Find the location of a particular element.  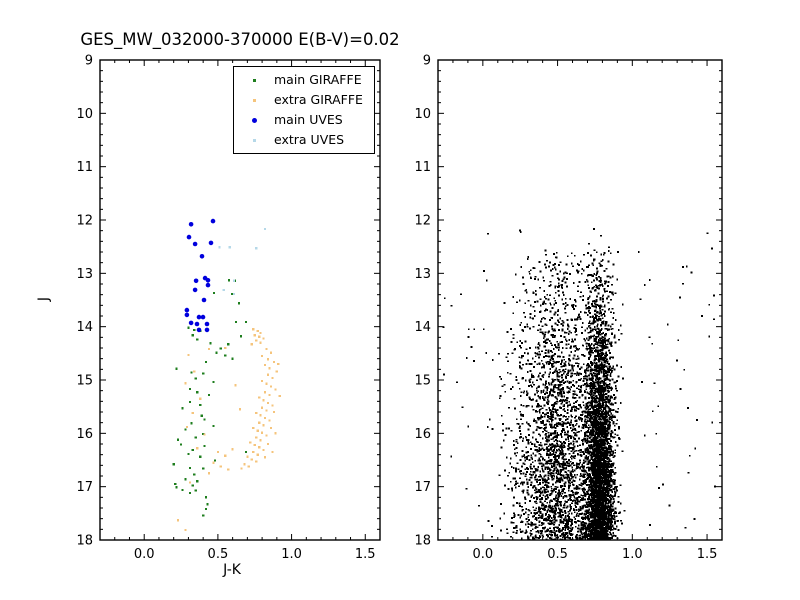

y-axis-label: J is located at coordinates (44, 299).